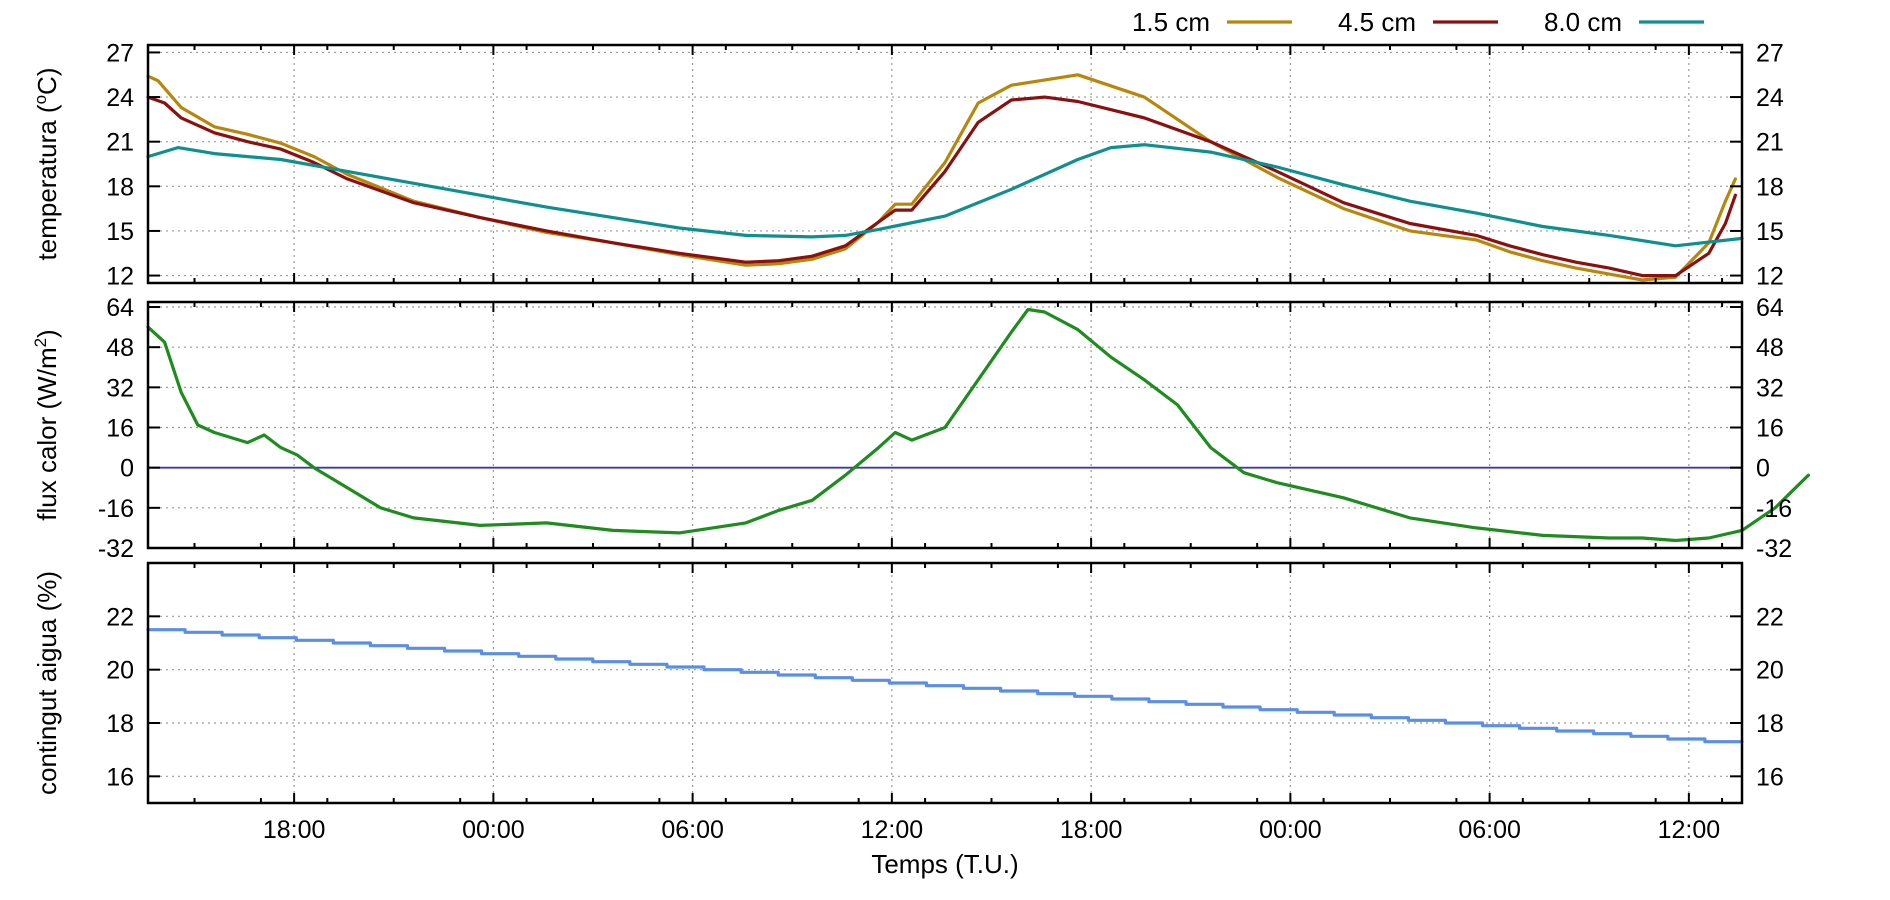 Image resolution: width=1890 pixels, height=900 pixels. I want to click on legend: 1.5 cm 4.5 cm 8.0 cm, so click(1418, 22).